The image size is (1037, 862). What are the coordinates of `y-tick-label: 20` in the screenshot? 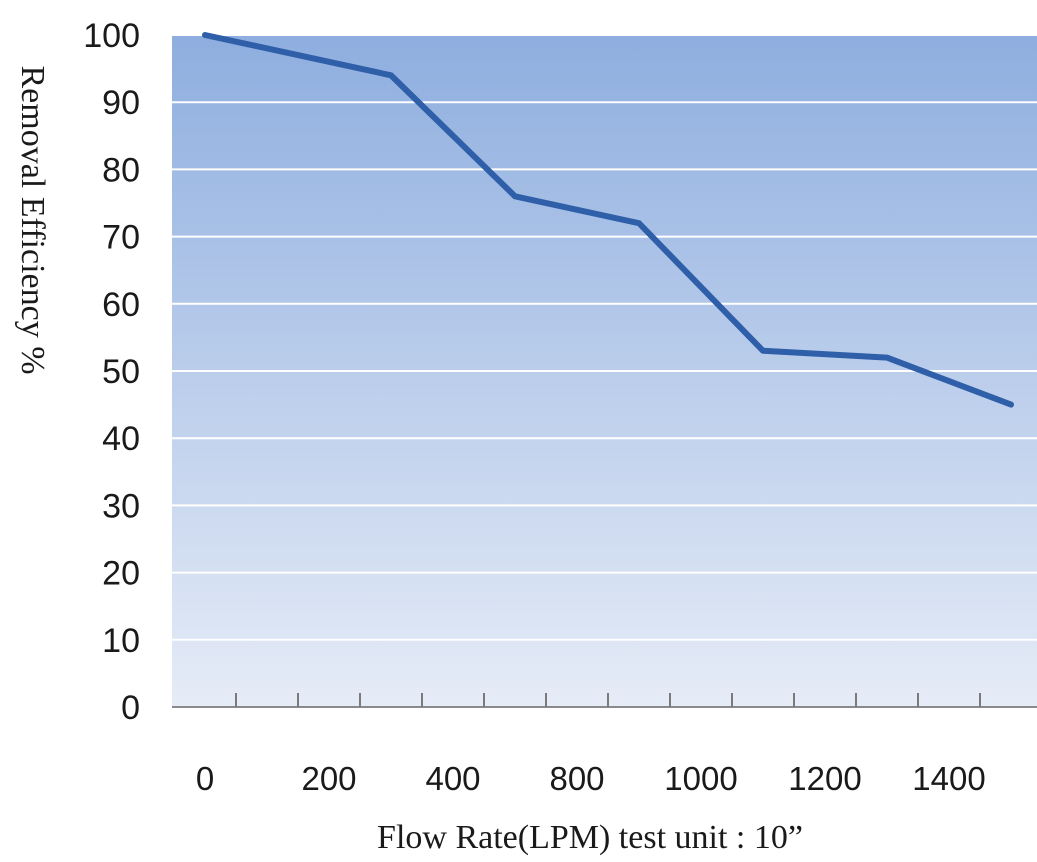 It's located at (121, 574).